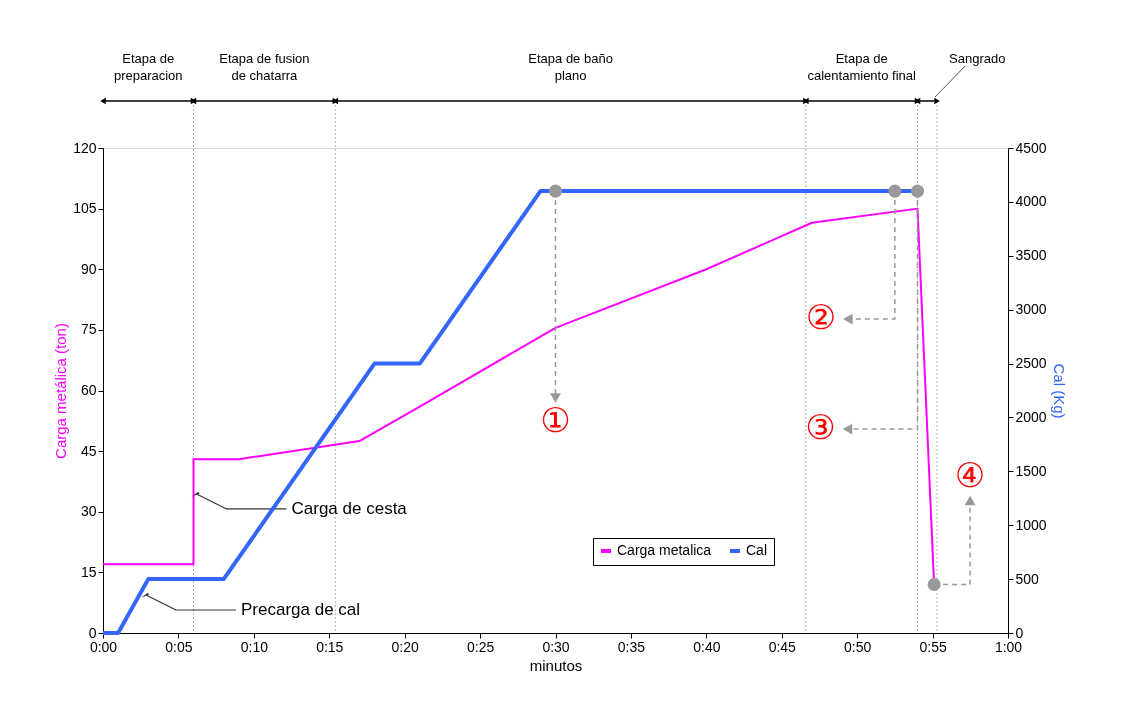 Image resolution: width=1131 pixels, height=705 pixels. I want to click on annotation: ④, so click(970, 474).